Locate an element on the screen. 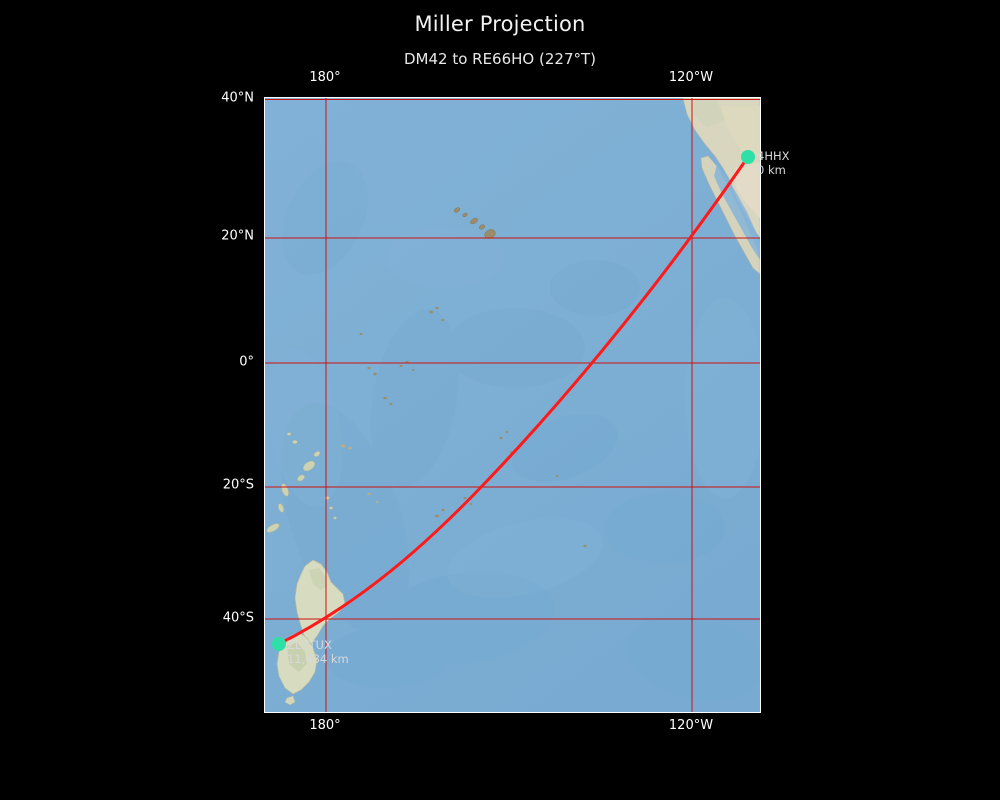  y-tick-20n: 20°N is located at coordinates (237, 236).